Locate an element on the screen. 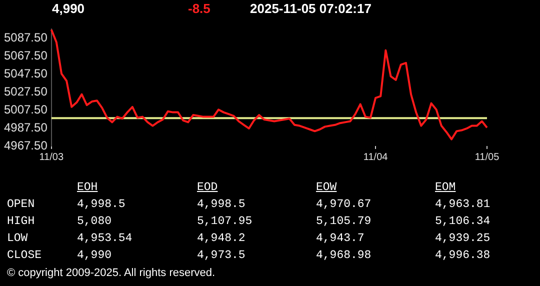 The width and height of the screenshot is (540, 286). x-tick-label: 11/05 is located at coordinates (487, 157).